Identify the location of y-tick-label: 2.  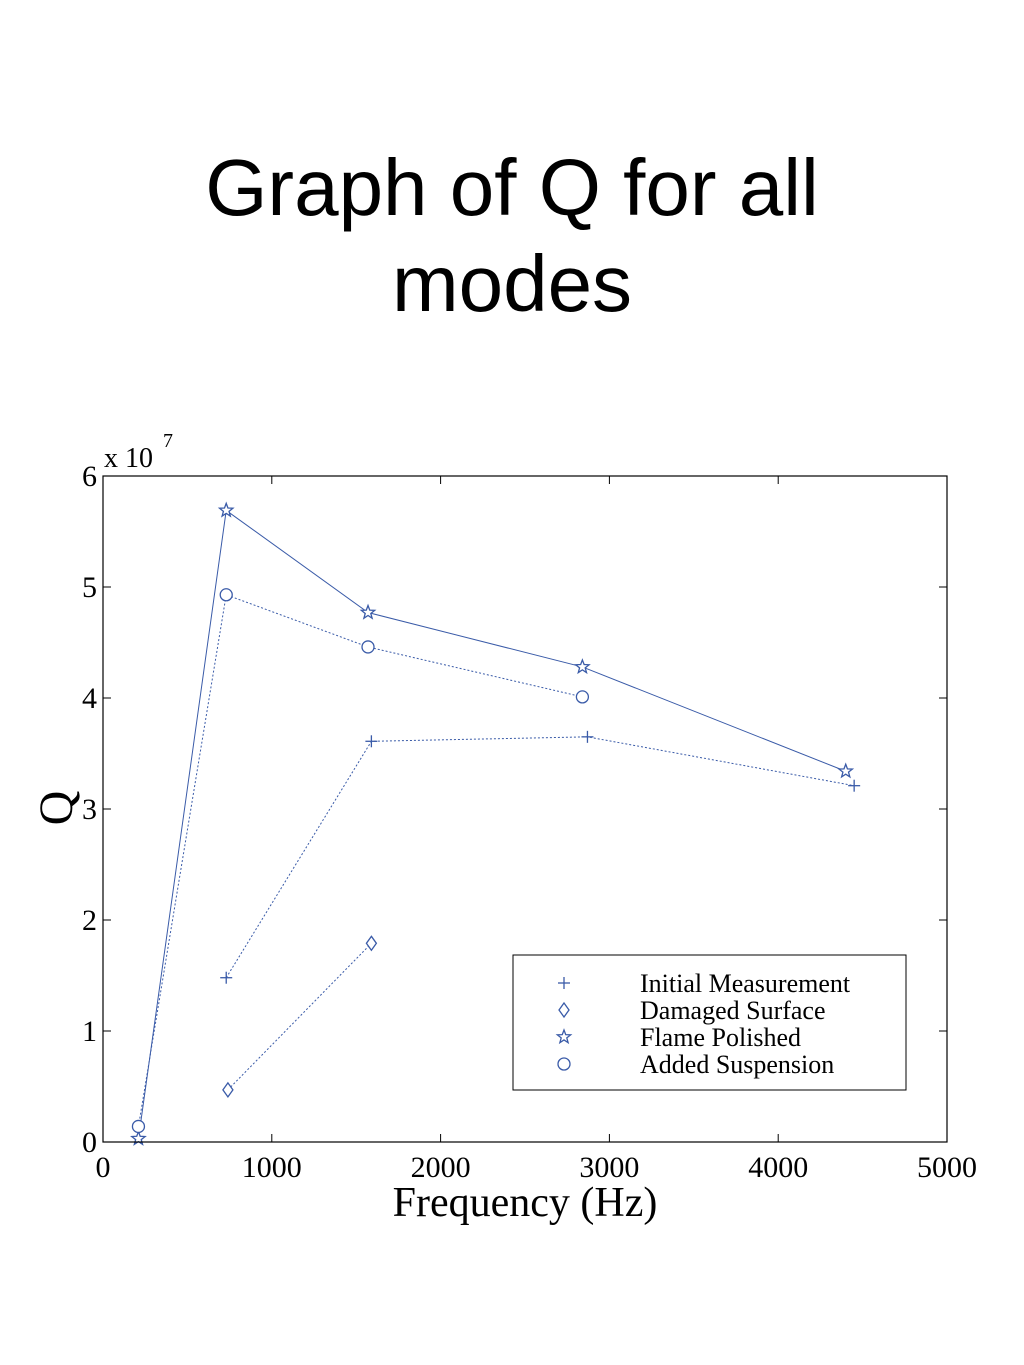
(89, 920).